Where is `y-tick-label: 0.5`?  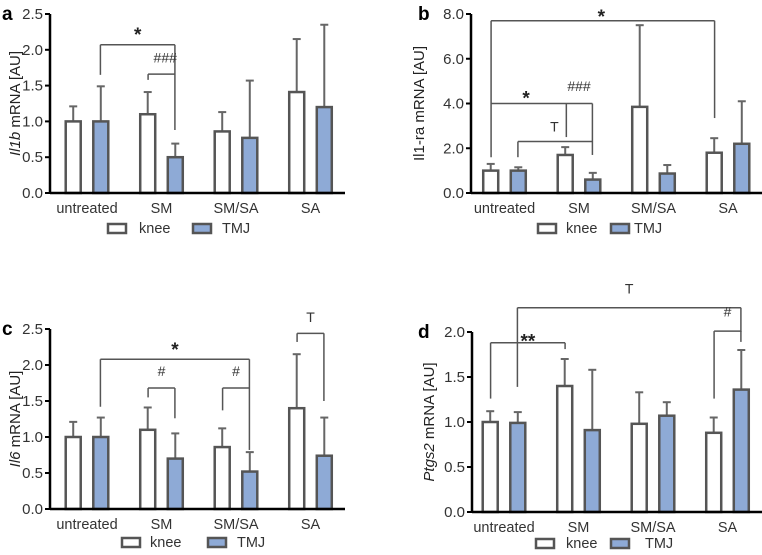 y-tick-label: 0.5 is located at coordinates (32, 157).